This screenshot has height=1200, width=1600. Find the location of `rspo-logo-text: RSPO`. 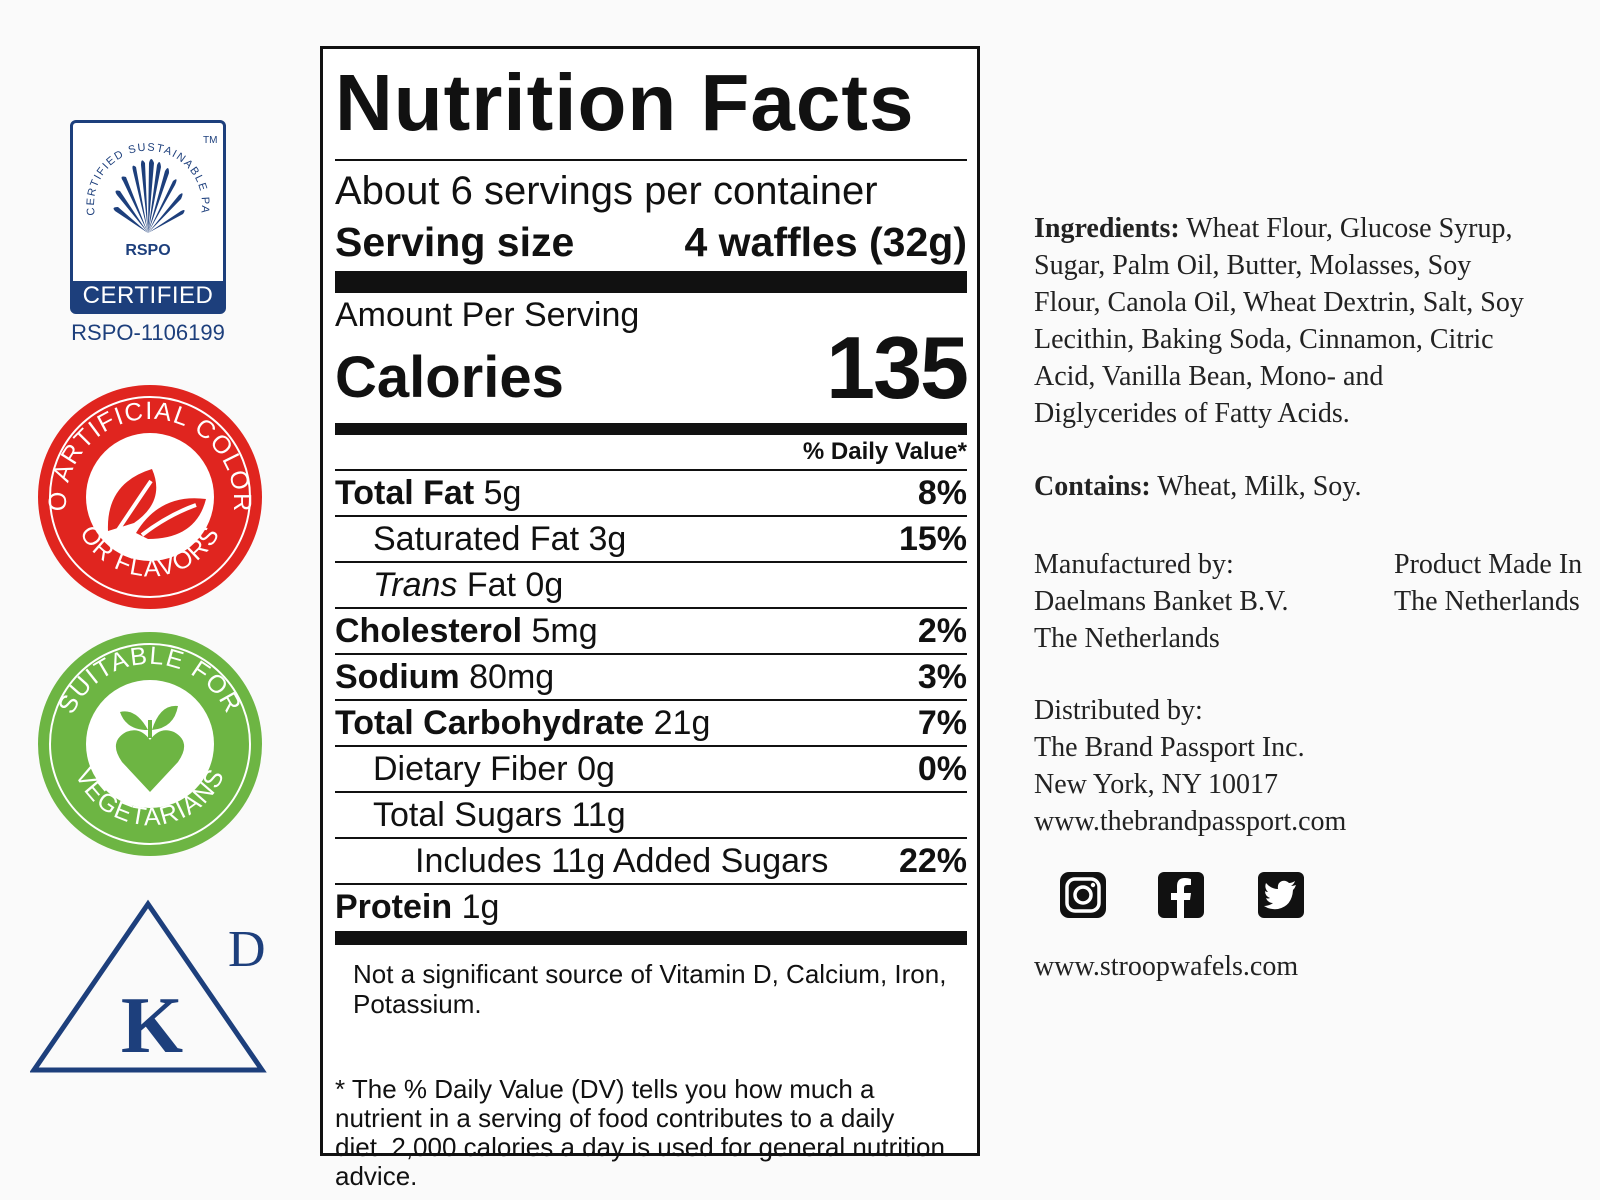

rspo-logo-text: RSPO is located at coordinates (147, 250).